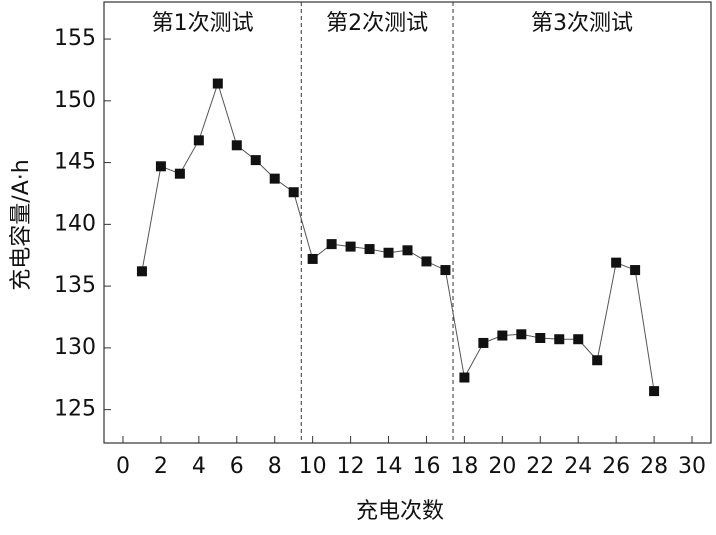  What do you see at coordinates (313, 466) in the screenshot?
I see `x-tick-label: 10` at bounding box center [313, 466].